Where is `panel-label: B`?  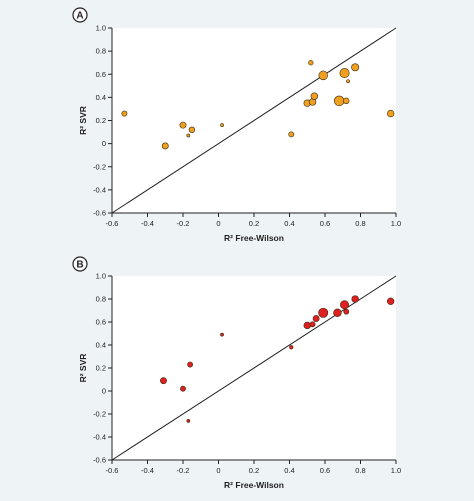
panel-label: B is located at coordinates (79, 265).